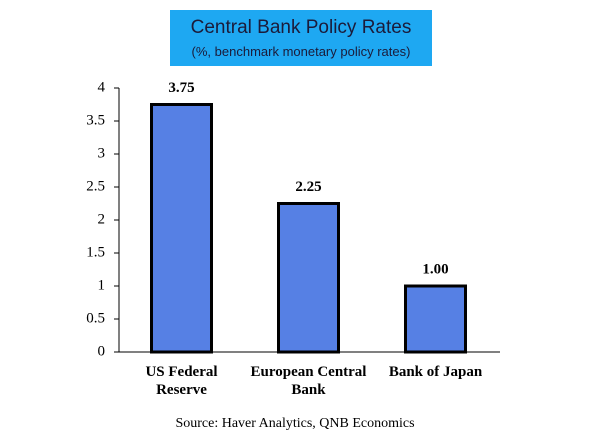  What do you see at coordinates (95, 120) in the screenshot?
I see `y-tick-label: 3.5` at bounding box center [95, 120].